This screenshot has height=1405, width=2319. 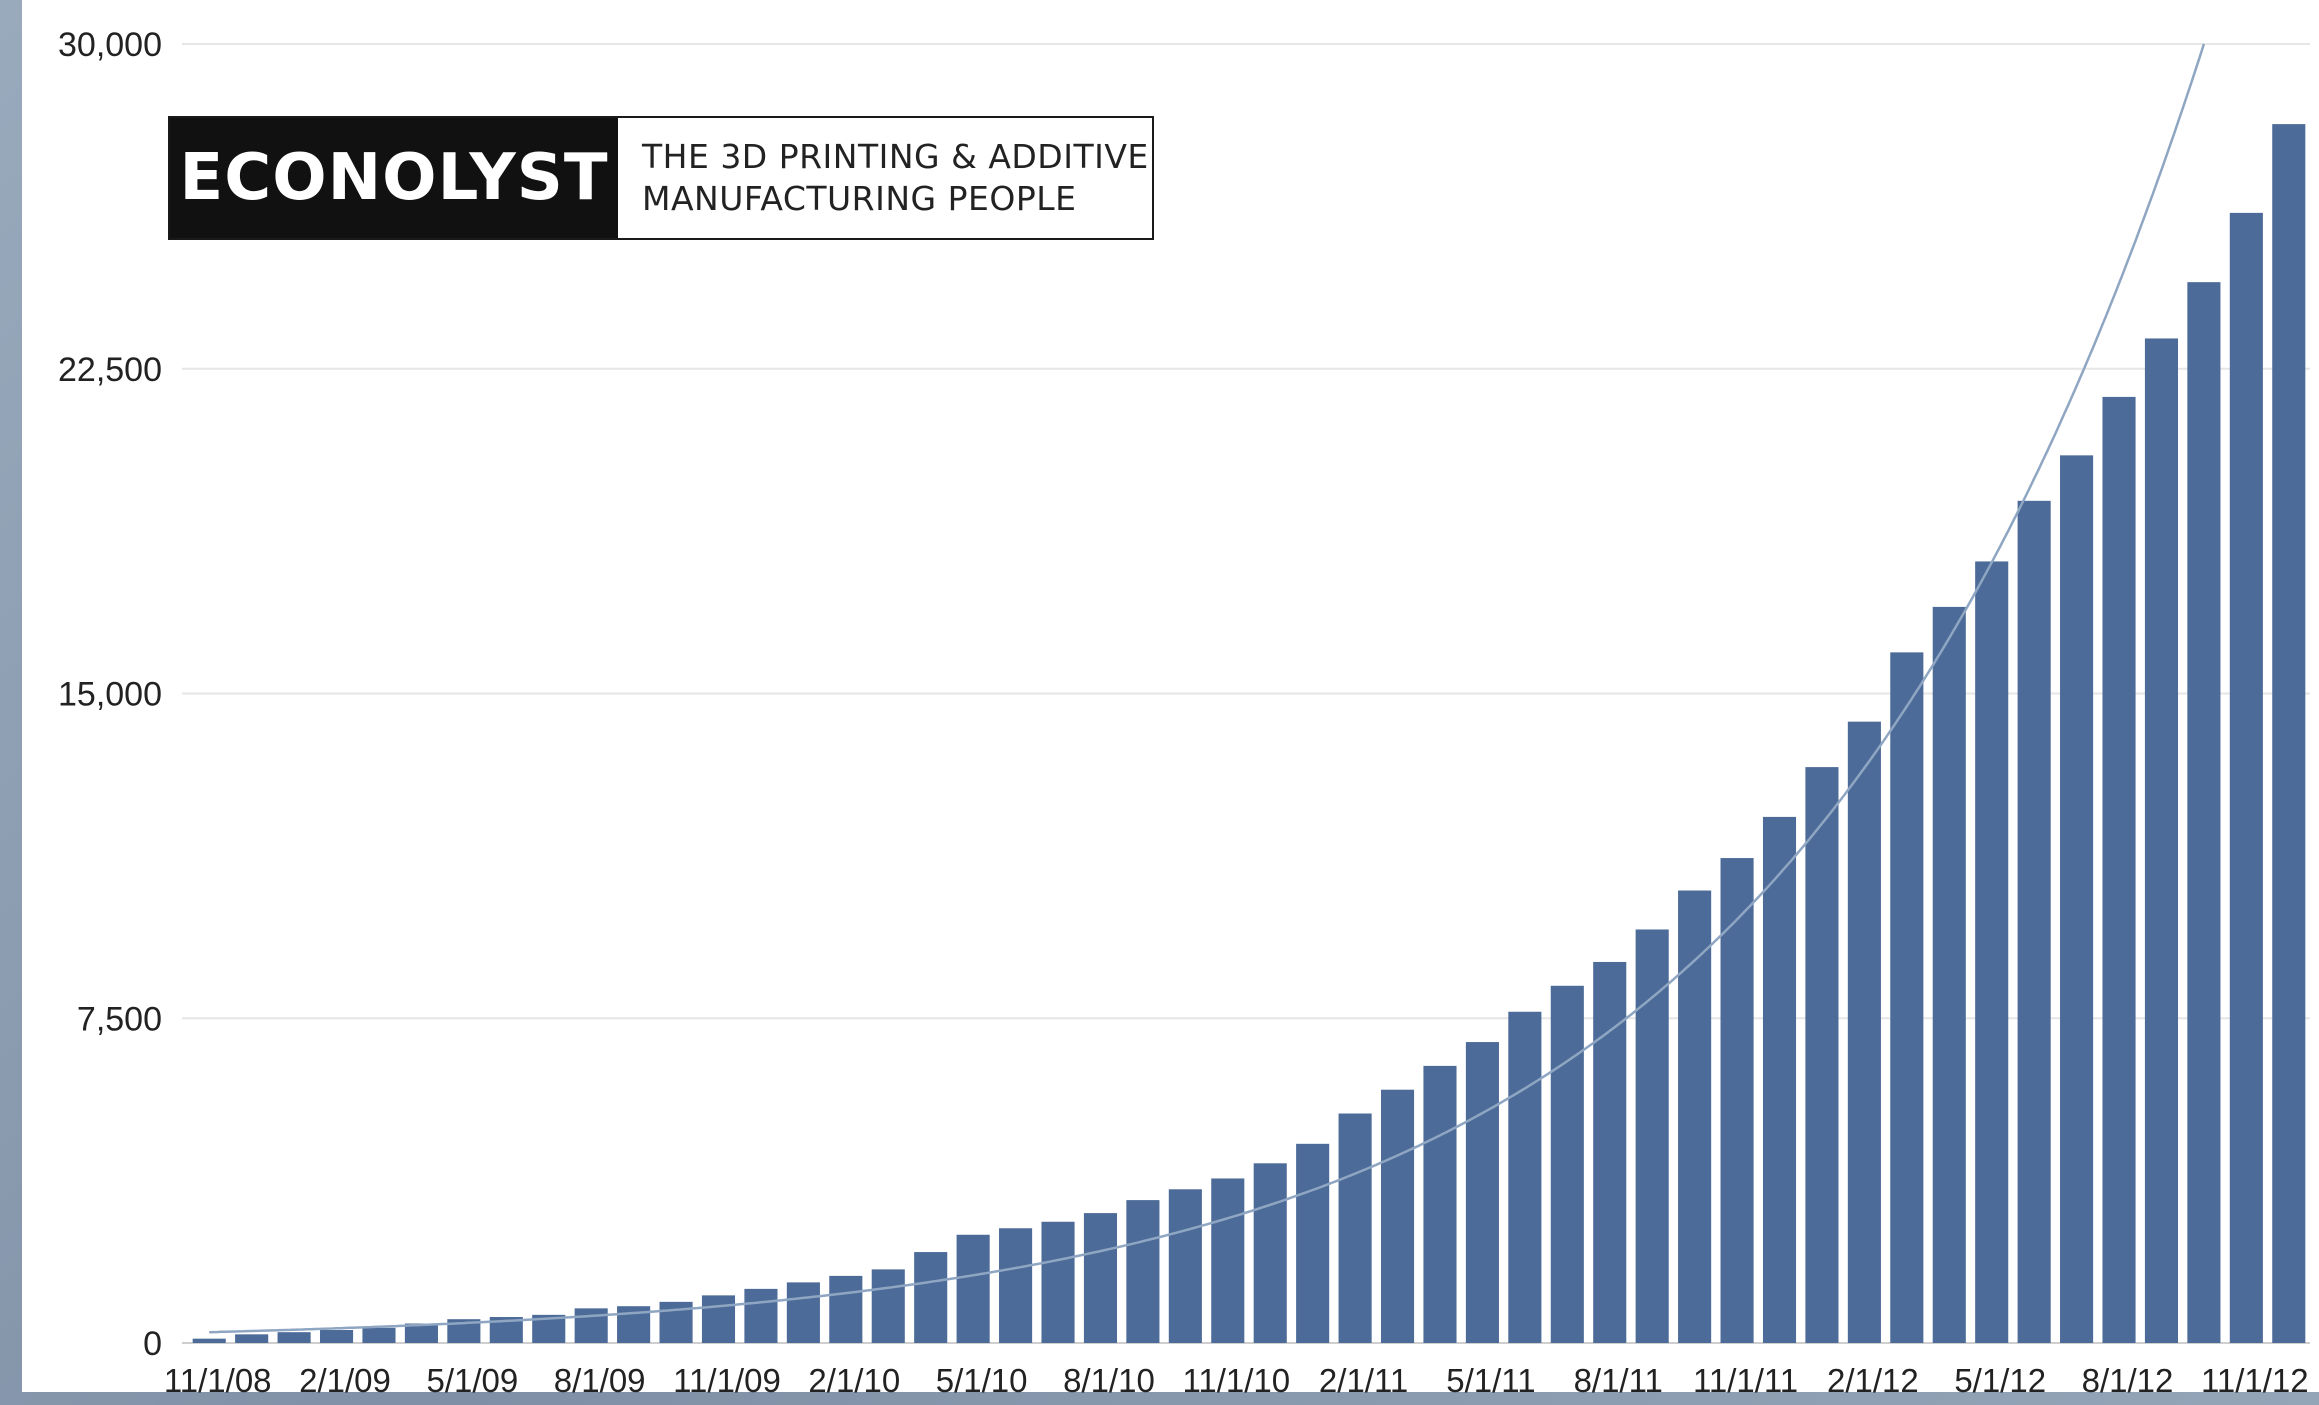 I want to click on x-tick-label: 2/1/12, so click(x=1873, y=1380).